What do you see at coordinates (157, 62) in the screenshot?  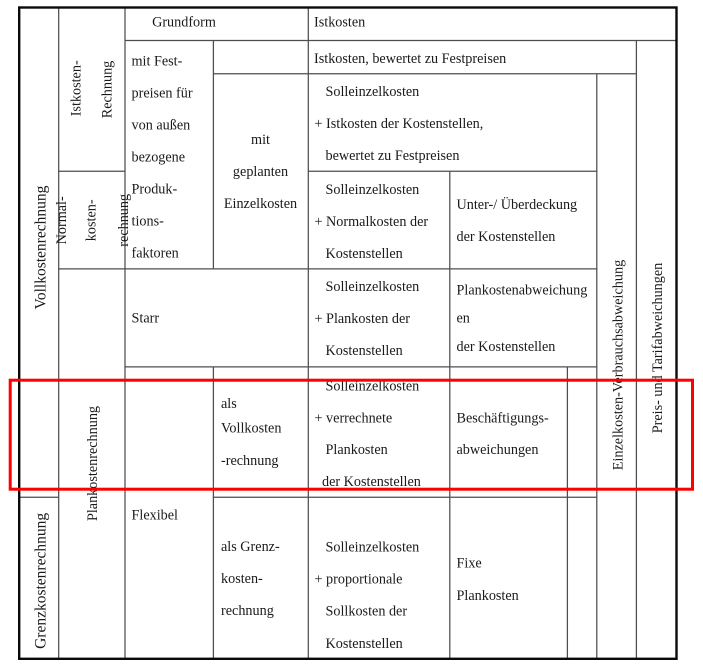 I see `svg-text: mit Fest-` at bounding box center [157, 62].